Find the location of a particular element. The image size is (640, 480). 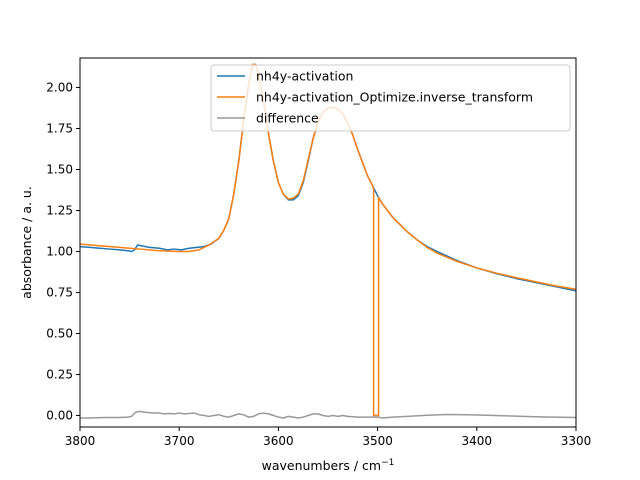

y-tick-label: 1.00 is located at coordinates (59, 252).